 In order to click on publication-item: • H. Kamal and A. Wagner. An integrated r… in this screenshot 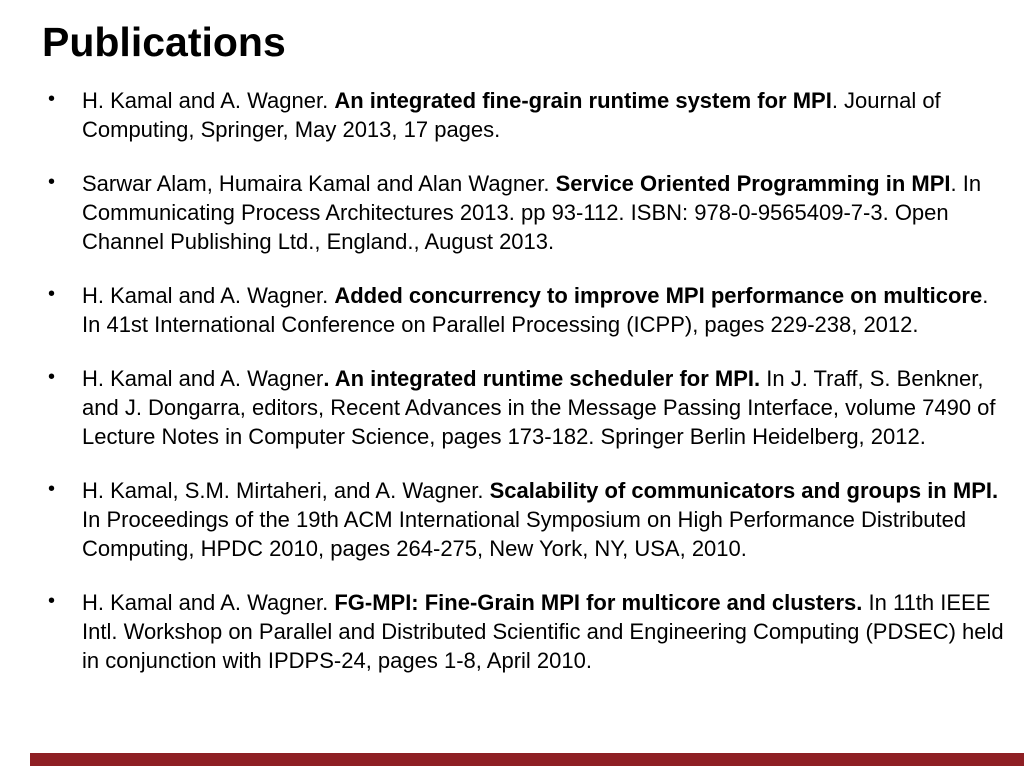, I will do `click(530, 407)`.